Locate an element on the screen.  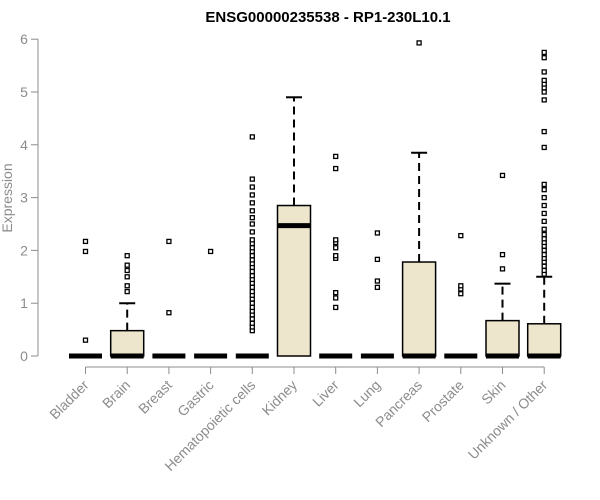
y-axis-label: Expression is located at coordinates (7, 197).